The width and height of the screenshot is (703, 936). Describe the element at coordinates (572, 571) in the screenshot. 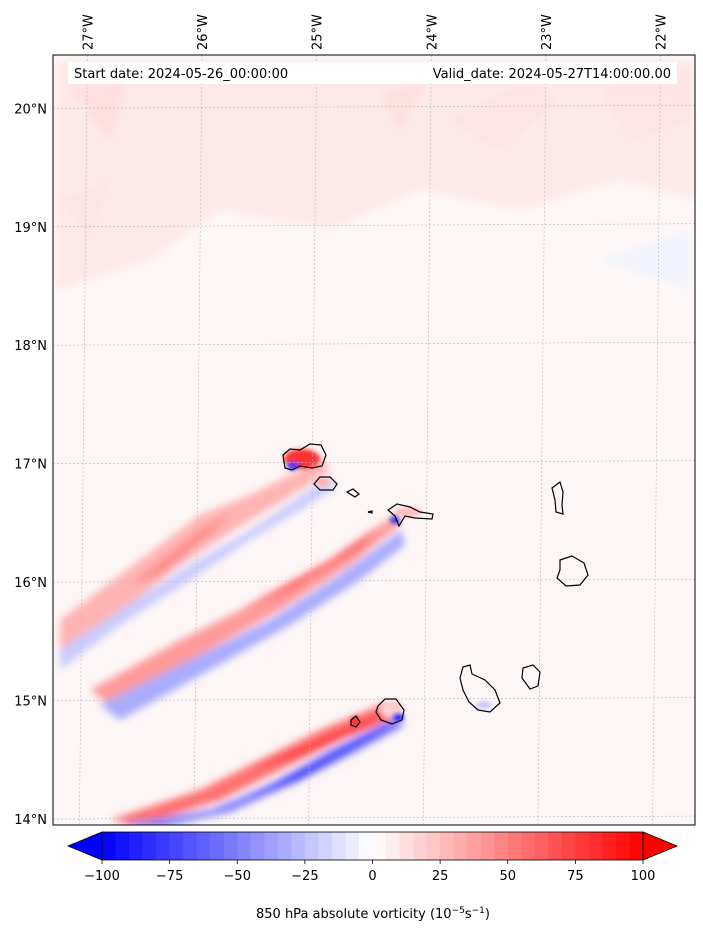

I see `island-boa-vista` at that location.